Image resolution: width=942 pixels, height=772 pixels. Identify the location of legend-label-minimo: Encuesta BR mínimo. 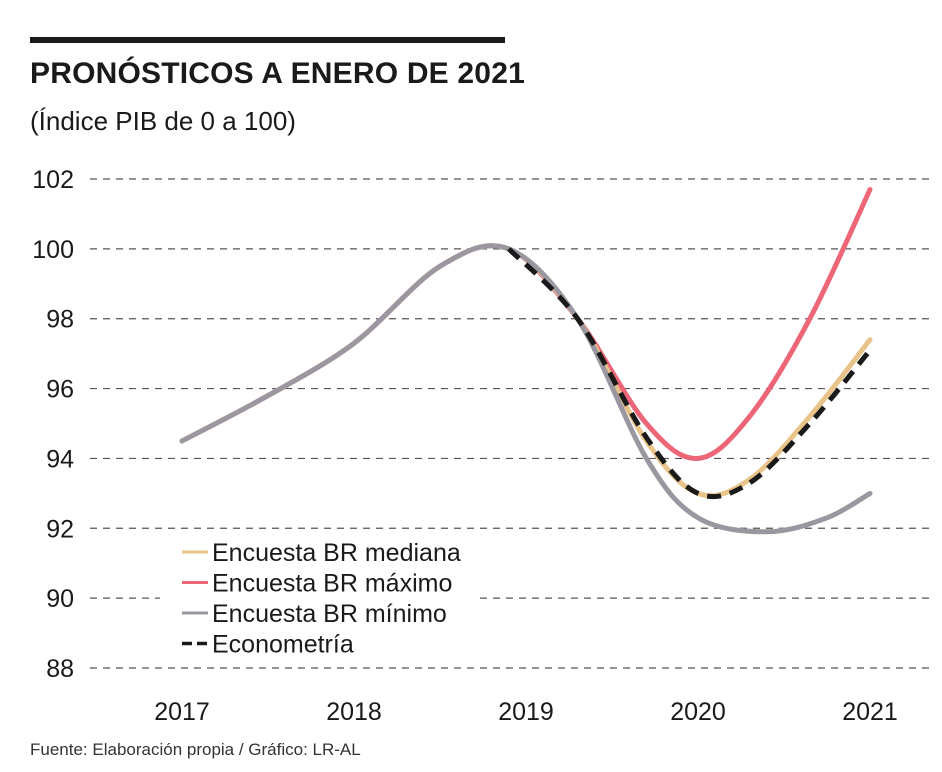
(329, 614).